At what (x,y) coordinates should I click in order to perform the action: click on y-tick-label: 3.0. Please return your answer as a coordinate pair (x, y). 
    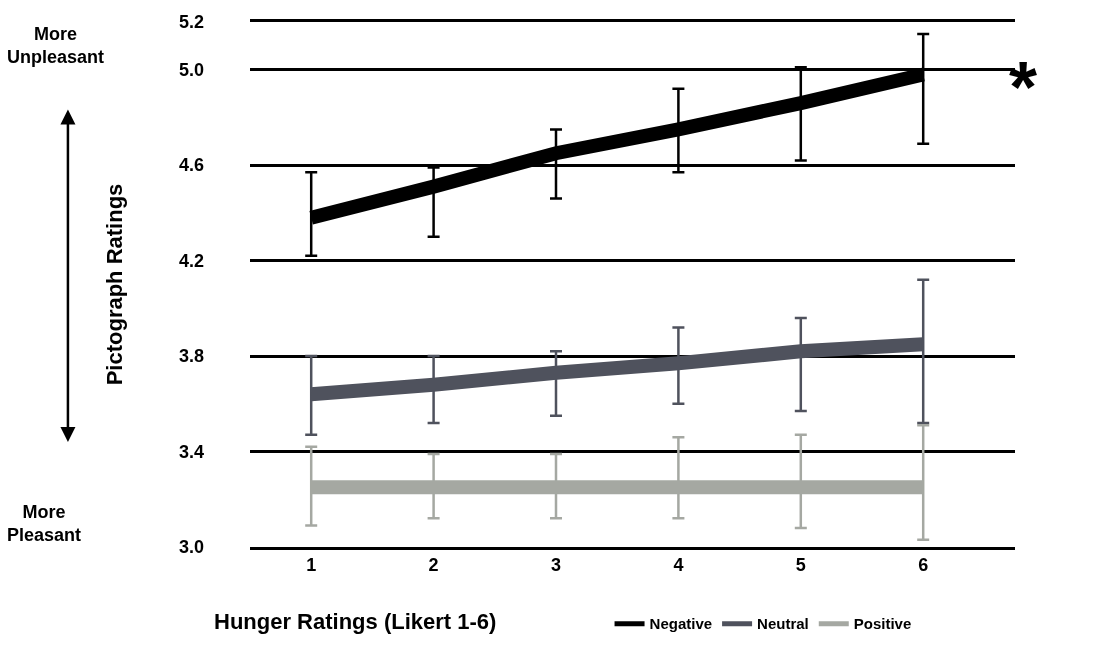
    Looking at the image, I should click on (191, 547).